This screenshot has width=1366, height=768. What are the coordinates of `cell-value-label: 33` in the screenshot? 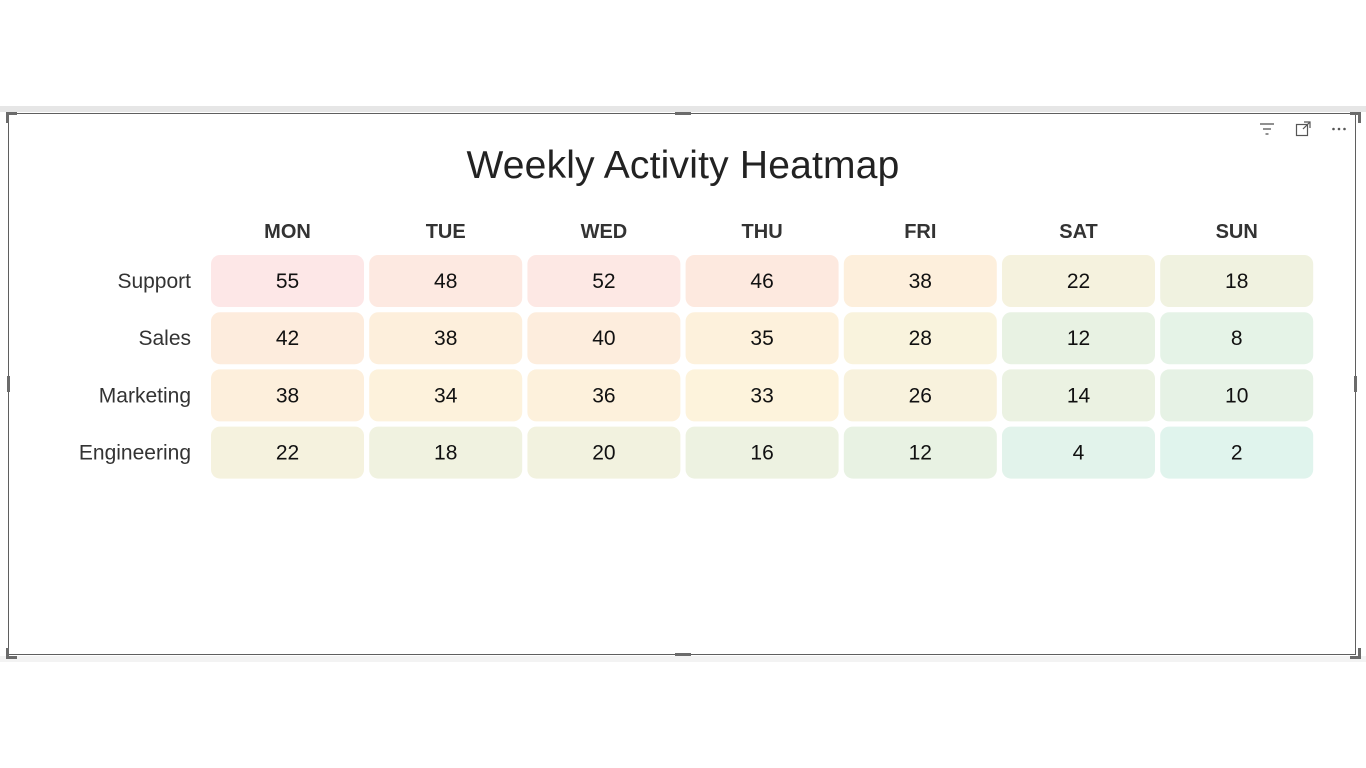 It's located at (761, 395).